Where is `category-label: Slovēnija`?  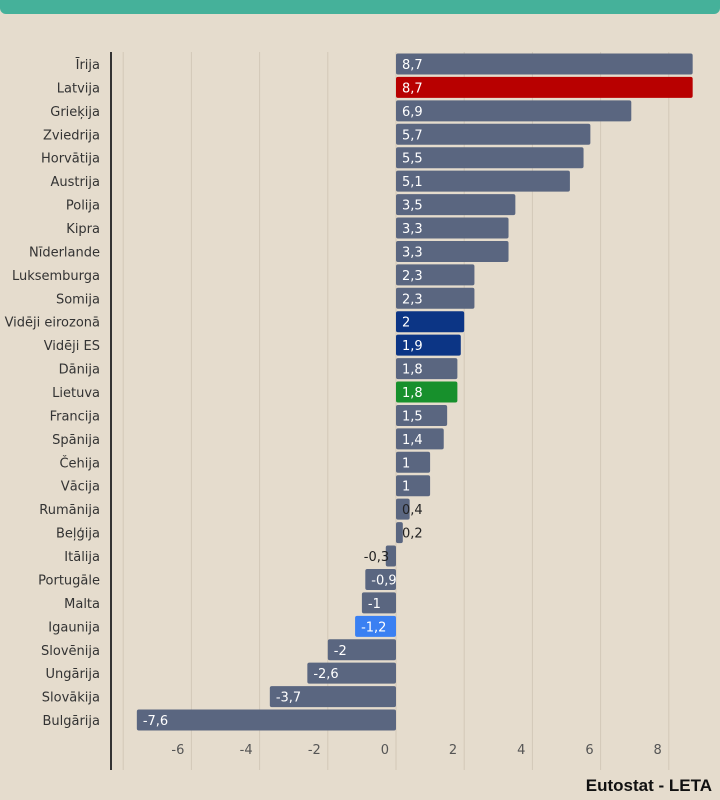
category-label: Slovēnija is located at coordinates (70, 651).